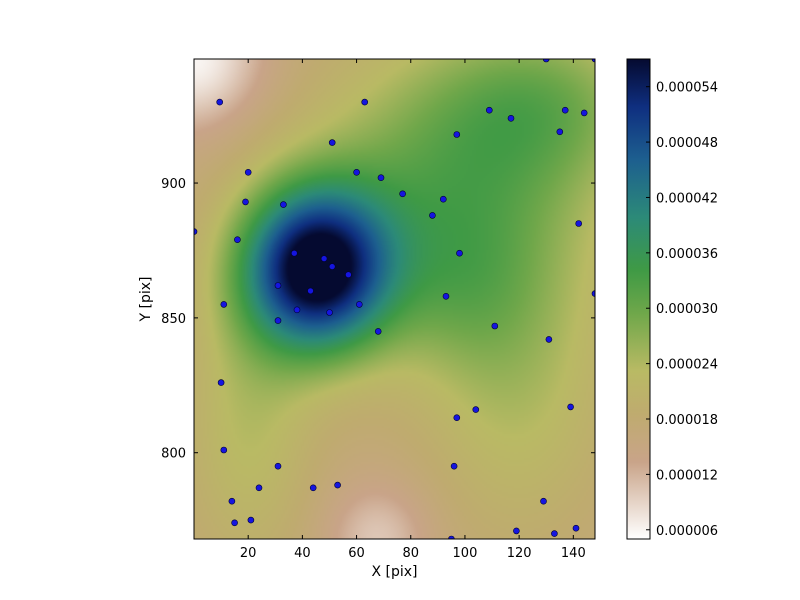 Image resolution: width=800 pixels, height=600 pixels. I want to click on x-tick-label: 40, so click(302, 553).